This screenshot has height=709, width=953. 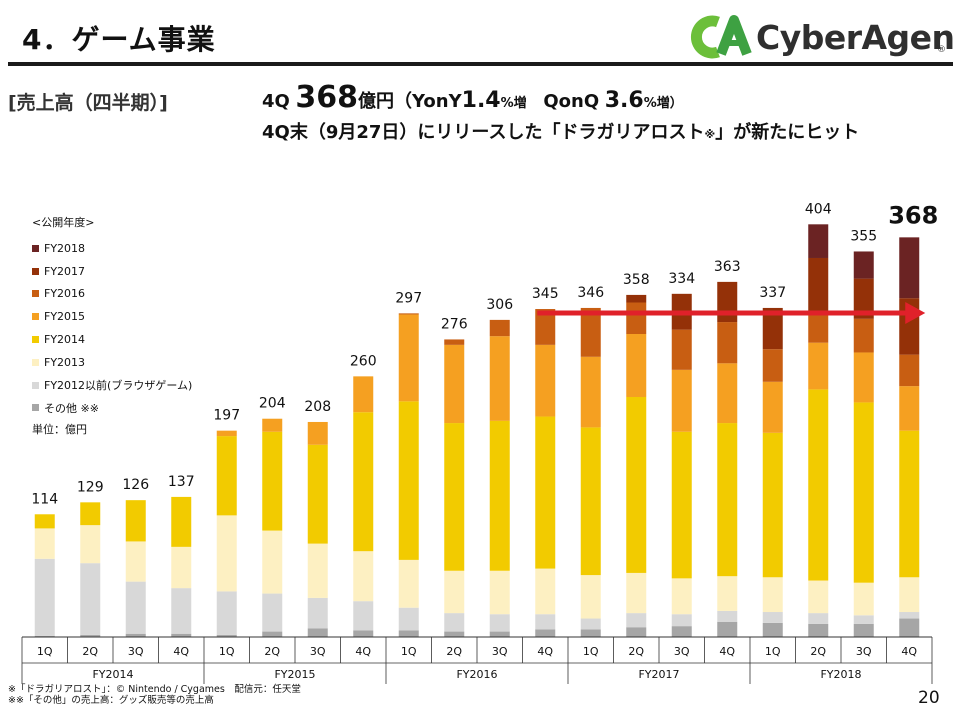 What do you see at coordinates (181, 482) in the screenshot?
I see `bar-value-label: 137` at bounding box center [181, 482].